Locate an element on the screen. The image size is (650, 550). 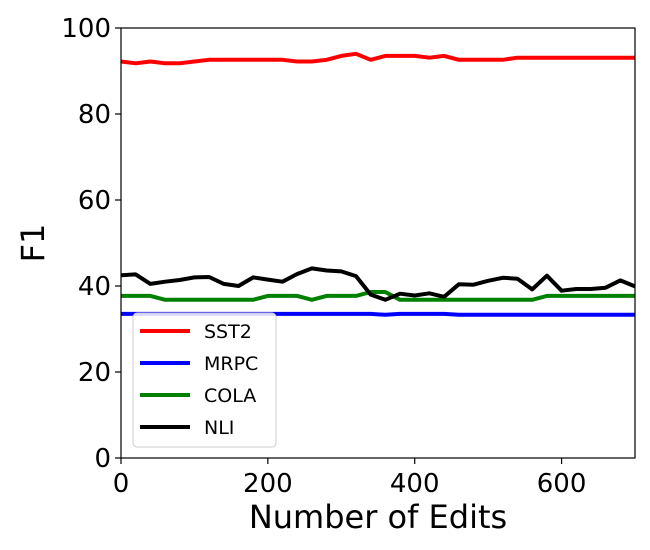
legend-box is located at coordinates (204, 380).